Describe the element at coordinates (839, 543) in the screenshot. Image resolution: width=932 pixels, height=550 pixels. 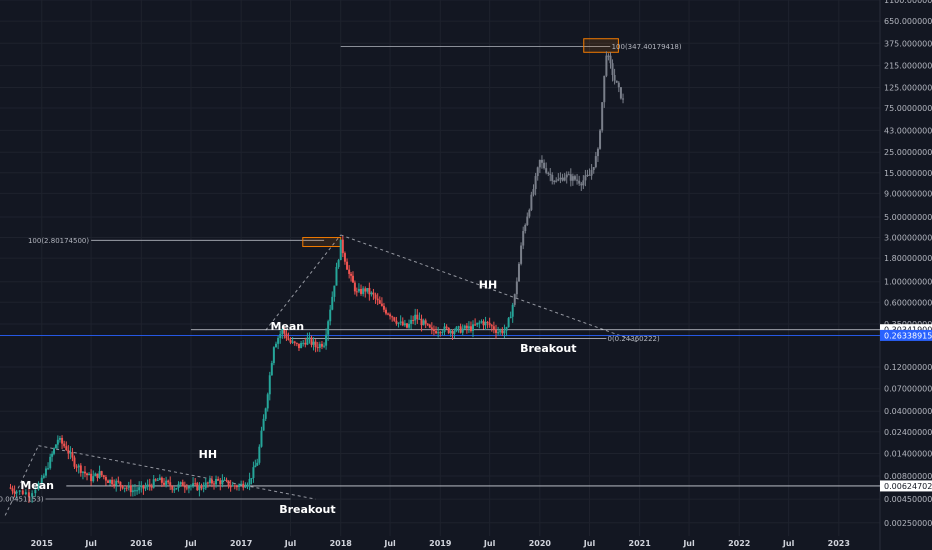
I see `x-tick-label: 2023` at that location.